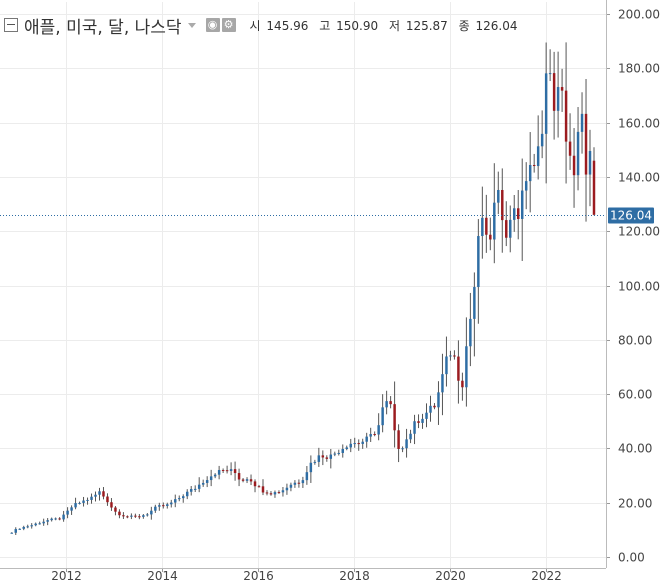 Image resolution: width=662 pixels, height=585 pixels. I want to click on y-tick-label: 80.00, so click(635, 341).